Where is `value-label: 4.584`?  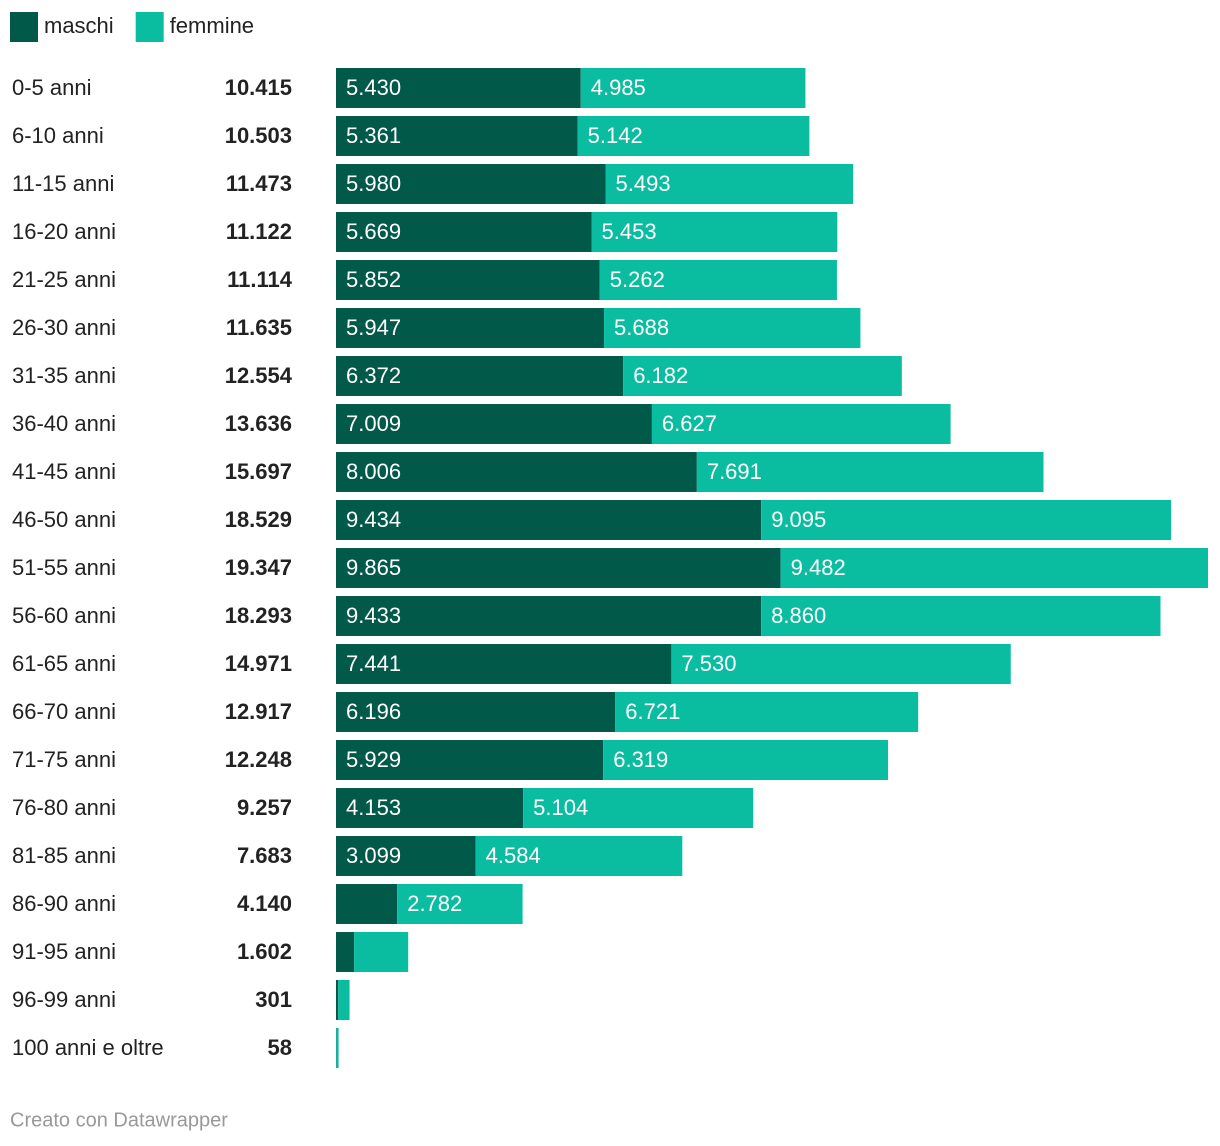
value-label: 4.584 is located at coordinates (513, 855).